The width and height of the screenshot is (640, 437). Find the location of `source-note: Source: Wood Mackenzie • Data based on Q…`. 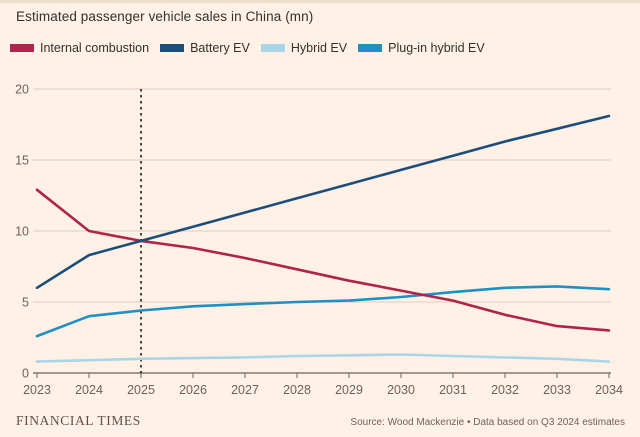

source-note: Source: Wood Mackenzie • Data based on Q… is located at coordinates (487, 422).